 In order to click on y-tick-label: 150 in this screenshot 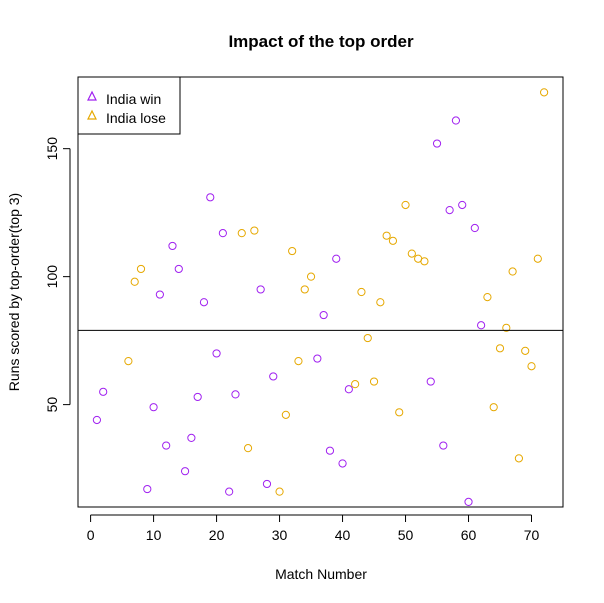, I will do `click(52, 149)`.